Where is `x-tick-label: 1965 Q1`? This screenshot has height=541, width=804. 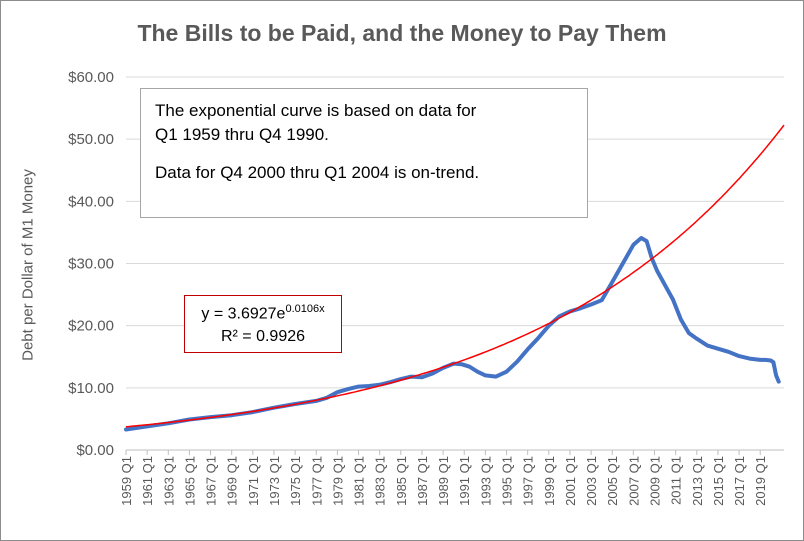
x-tick-label: 1965 Q1 is located at coordinates (189, 481).